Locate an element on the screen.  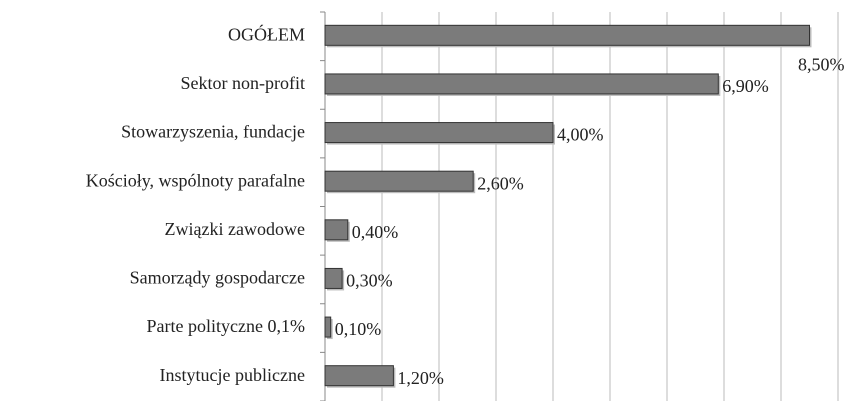
value-label: 0,40% is located at coordinates (375, 232).